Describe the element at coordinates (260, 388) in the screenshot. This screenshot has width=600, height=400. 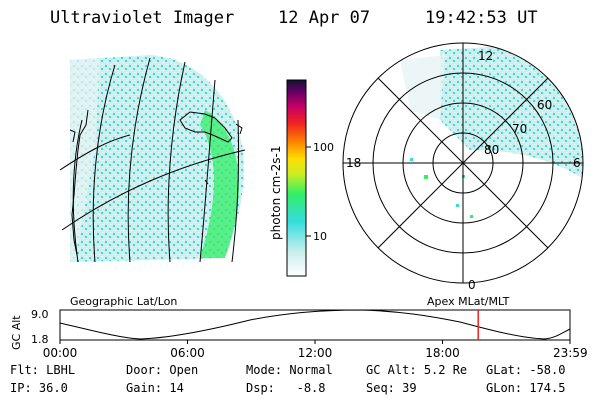
I see `dsp-label: Dsp:` at that location.